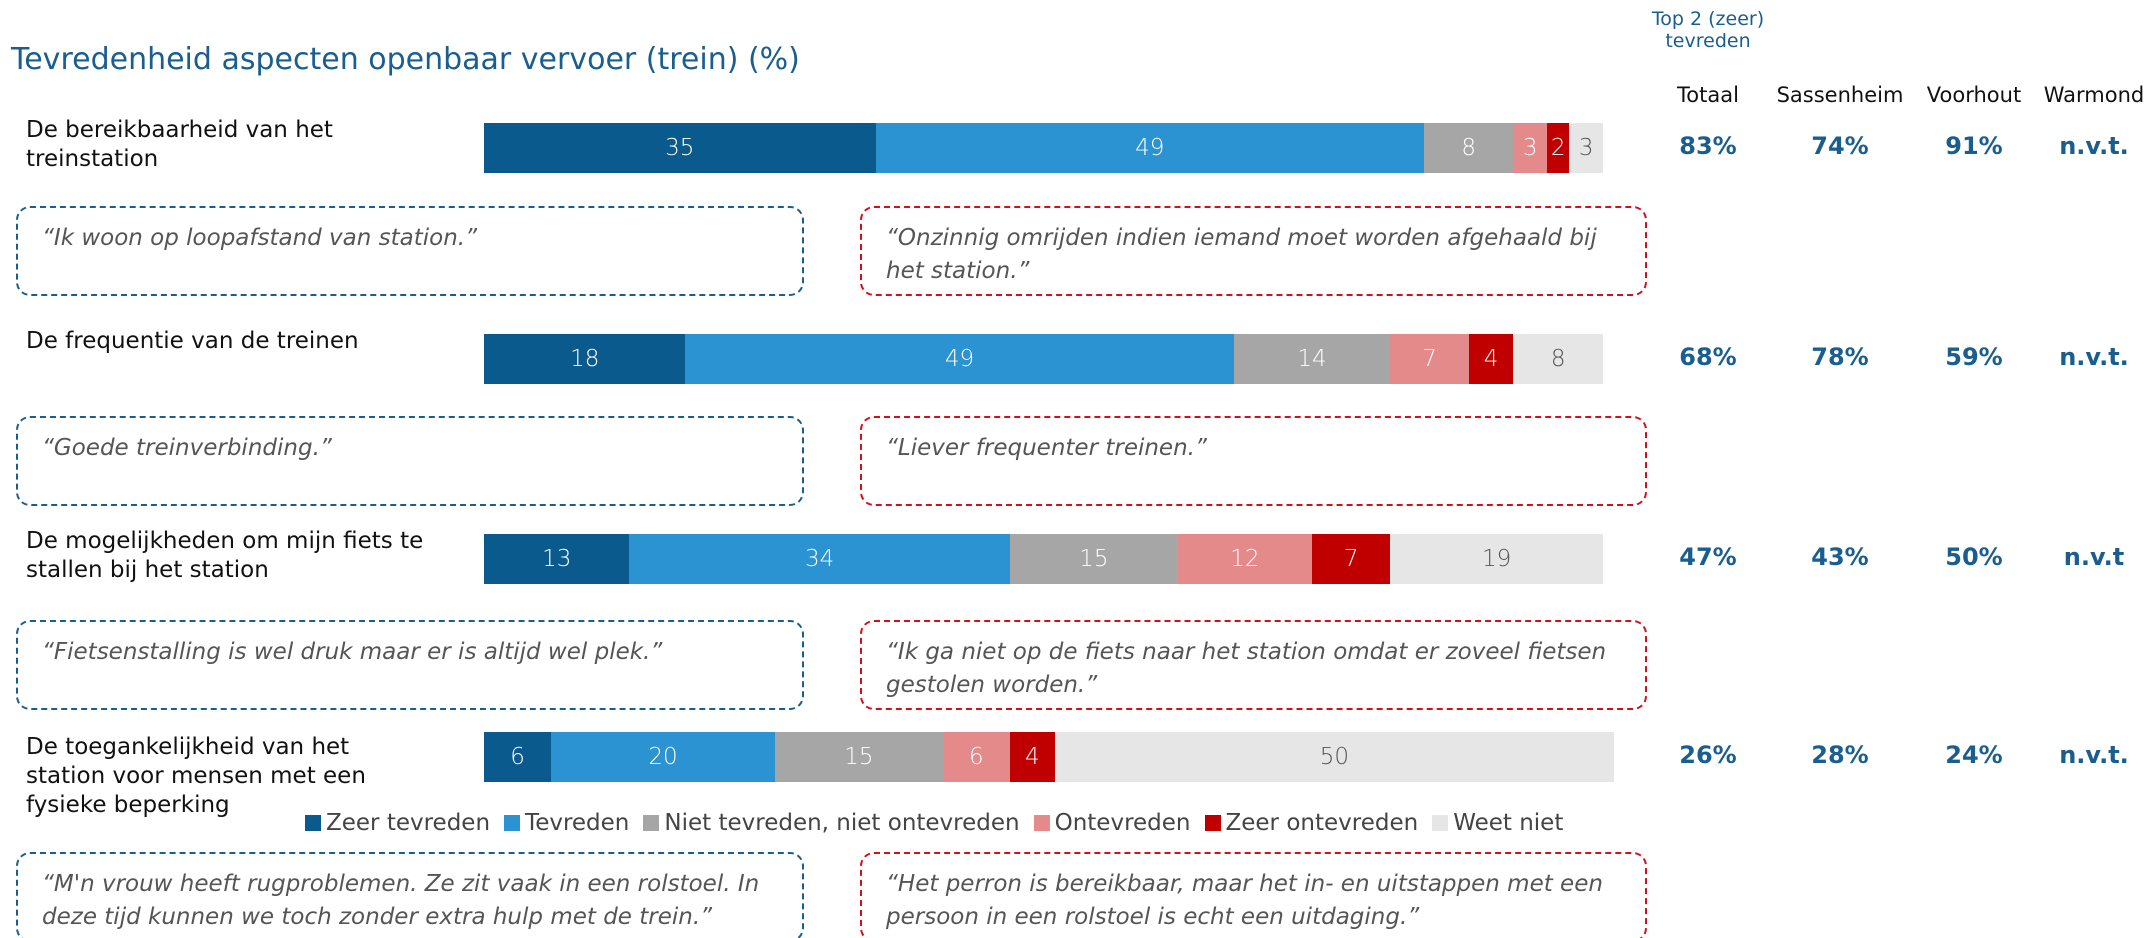 The image size is (2154, 938). I want to click on data-label: 50, so click(1334, 757).